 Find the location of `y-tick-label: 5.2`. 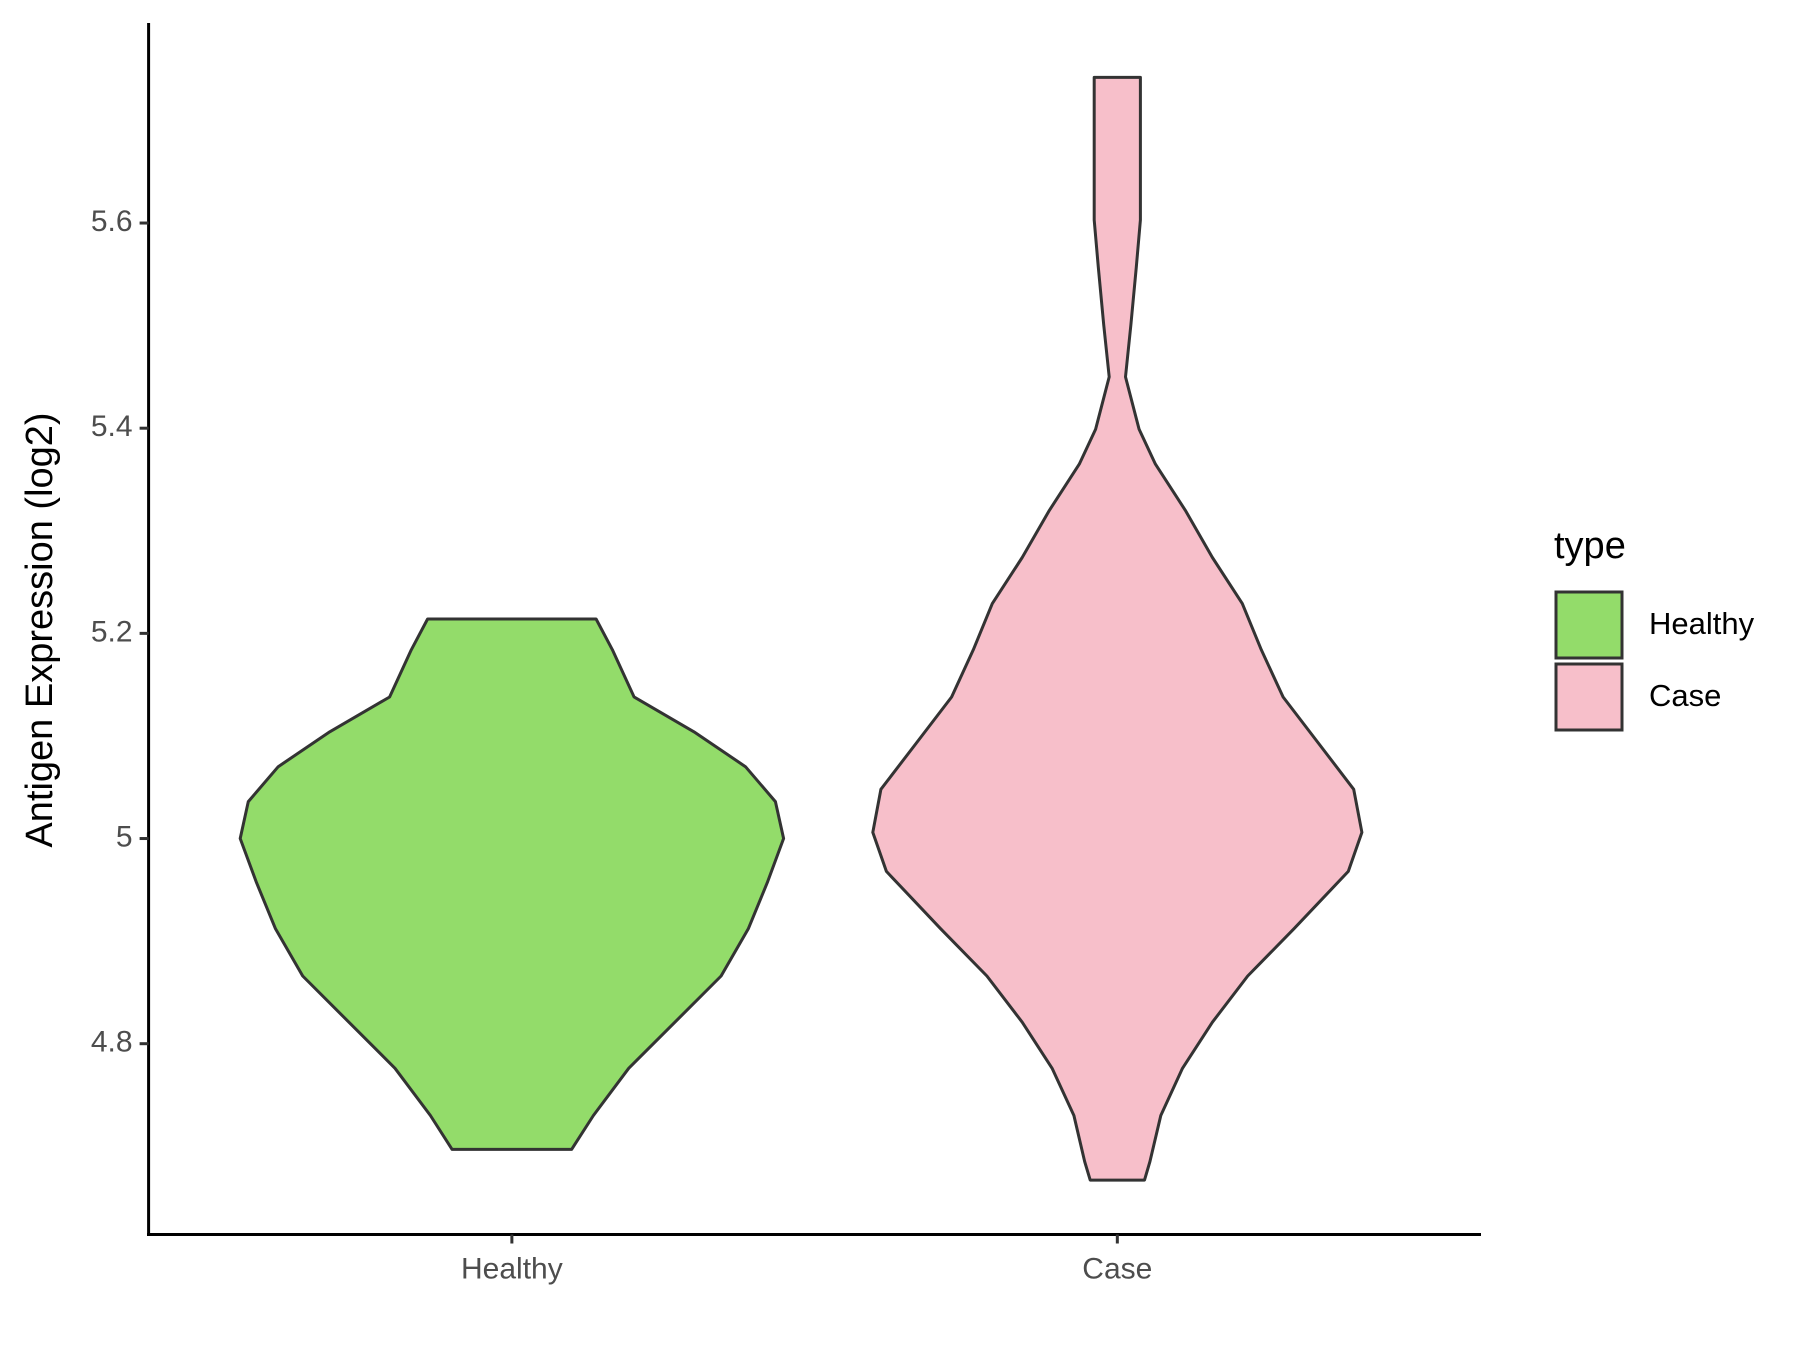

y-tick-label: 5.2 is located at coordinates (112, 631).